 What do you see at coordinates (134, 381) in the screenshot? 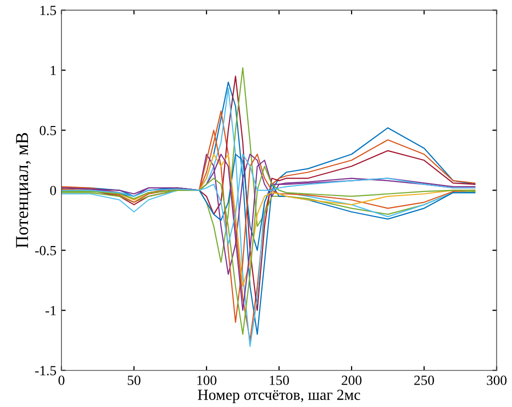
I see `x-tick-label: 50` at bounding box center [134, 381].